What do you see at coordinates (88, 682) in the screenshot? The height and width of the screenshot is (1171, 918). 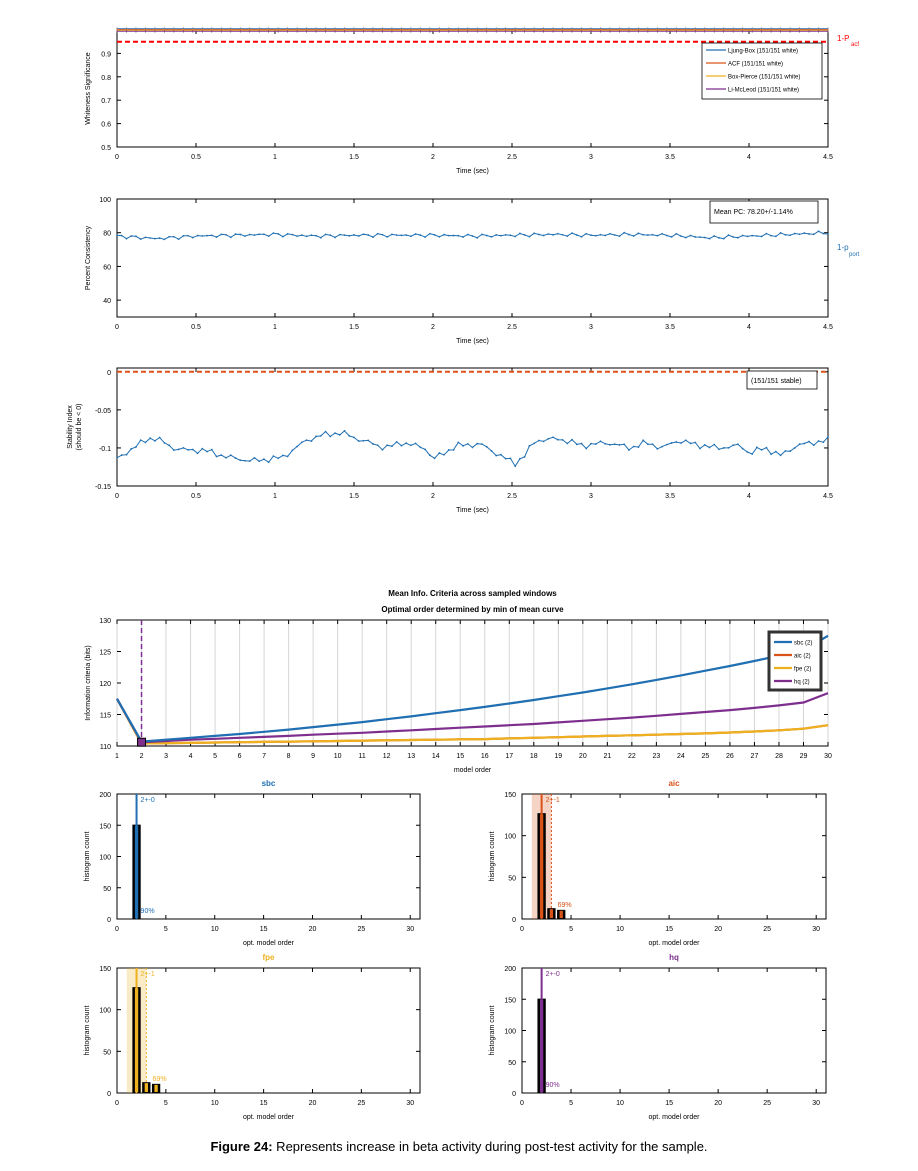 I see `y-axis-label: Information criteria (bits)` at bounding box center [88, 682].